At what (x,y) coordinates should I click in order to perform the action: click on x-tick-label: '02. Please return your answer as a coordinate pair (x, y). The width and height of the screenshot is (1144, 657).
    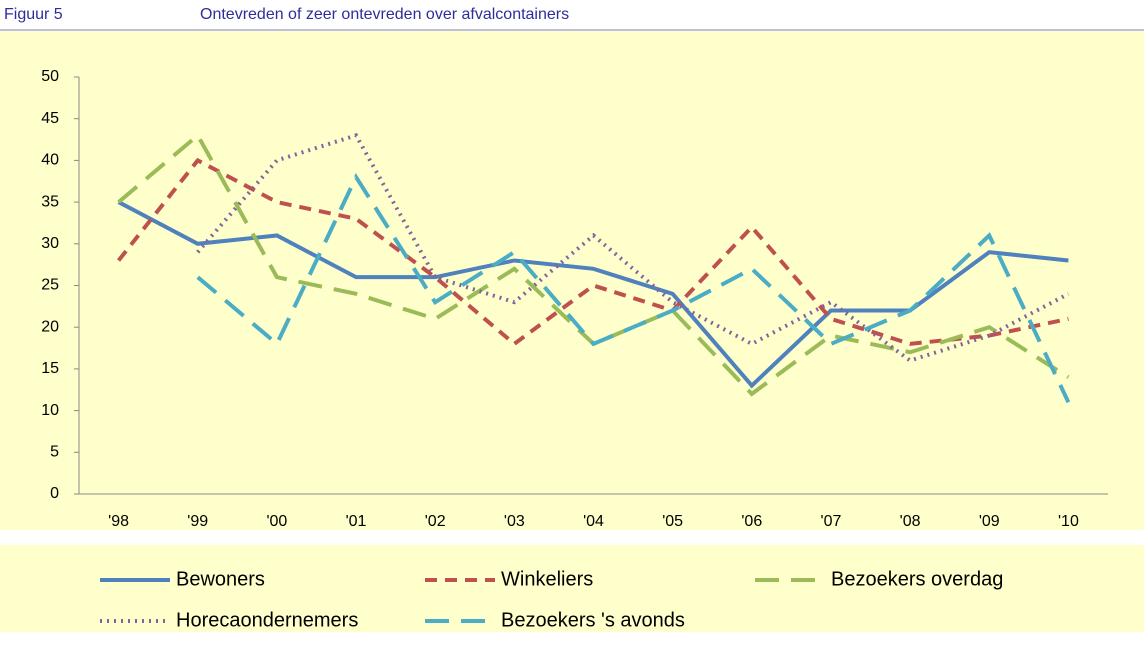
    Looking at the image, I should click on (435, 521).